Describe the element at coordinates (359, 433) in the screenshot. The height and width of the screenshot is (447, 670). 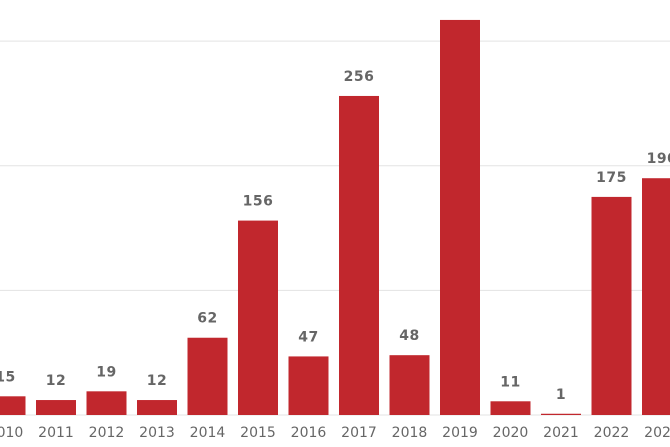
I see `x-tick-label: 2017` at that location.